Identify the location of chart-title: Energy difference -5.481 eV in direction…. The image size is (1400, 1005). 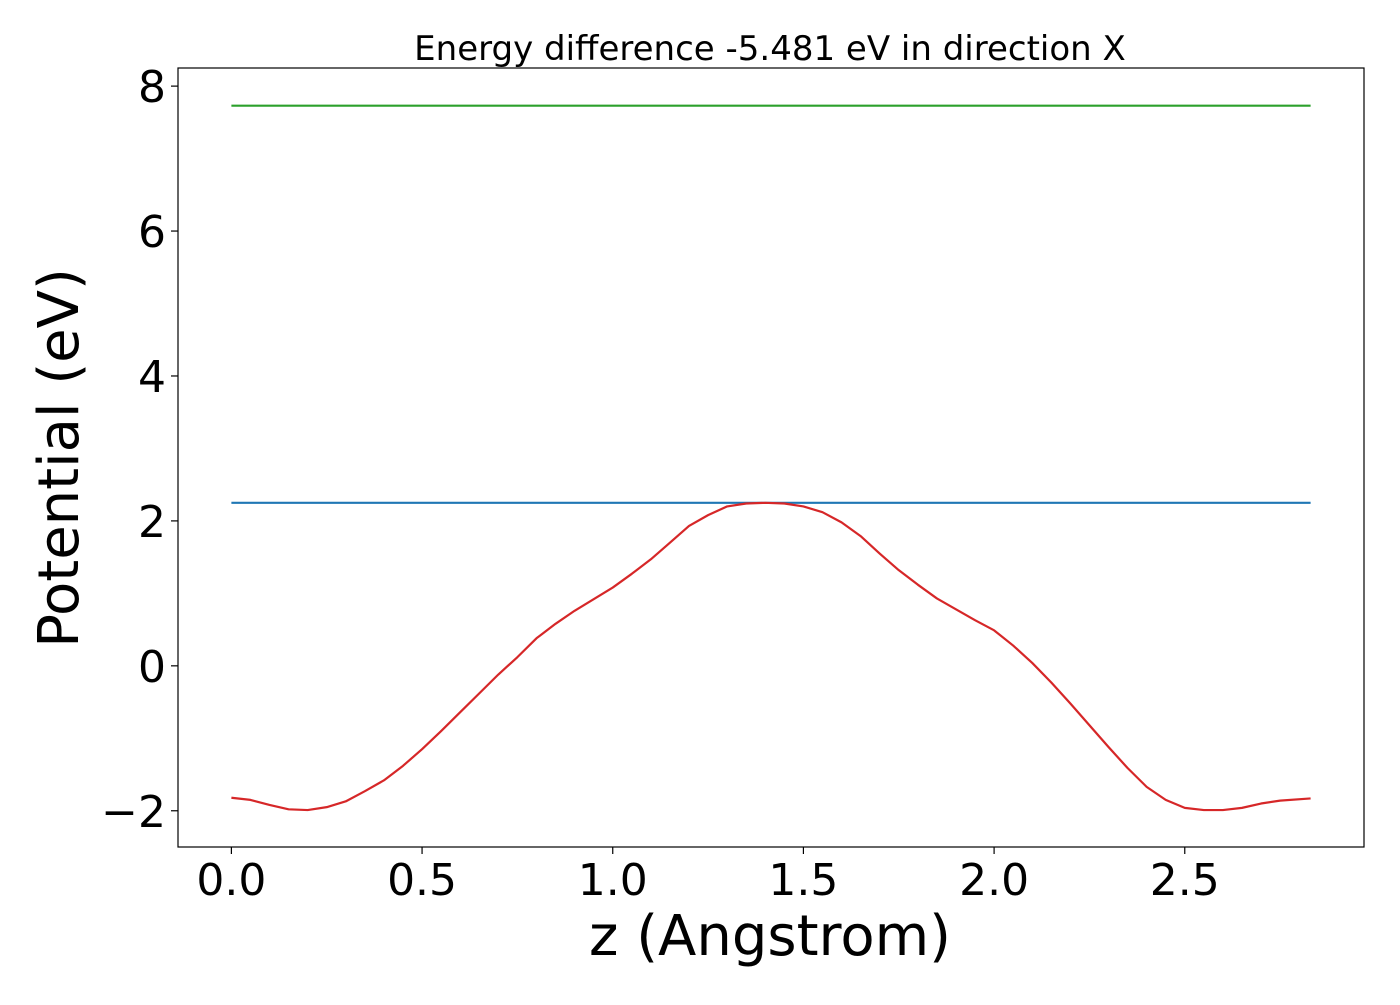
(770, 49).